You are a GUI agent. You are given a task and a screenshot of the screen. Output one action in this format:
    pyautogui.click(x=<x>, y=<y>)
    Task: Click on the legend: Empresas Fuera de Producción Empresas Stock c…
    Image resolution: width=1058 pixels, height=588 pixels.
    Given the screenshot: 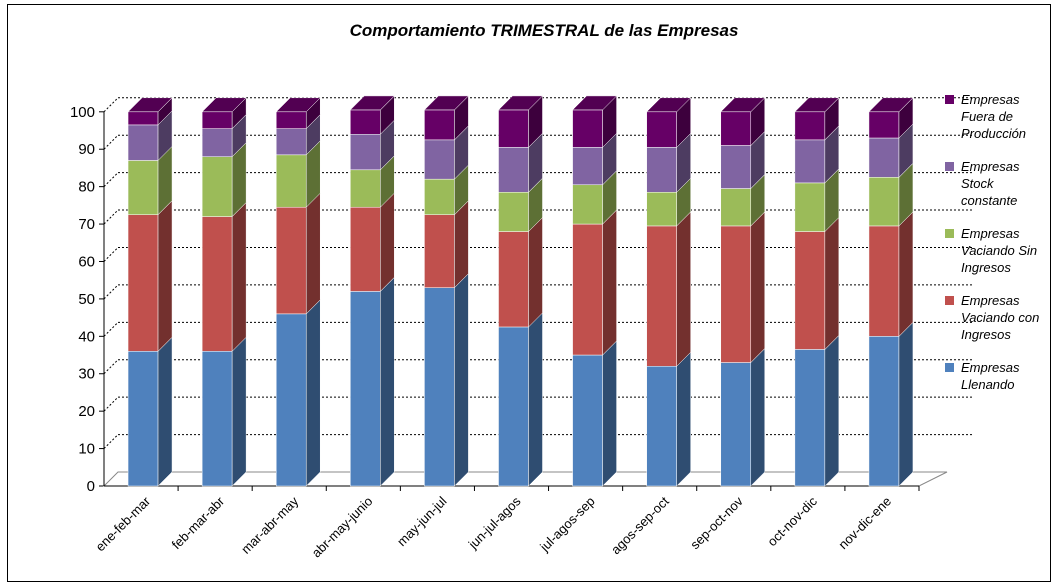 What is the action you would take?
    pyautogui.click(x=992, y=242)
    